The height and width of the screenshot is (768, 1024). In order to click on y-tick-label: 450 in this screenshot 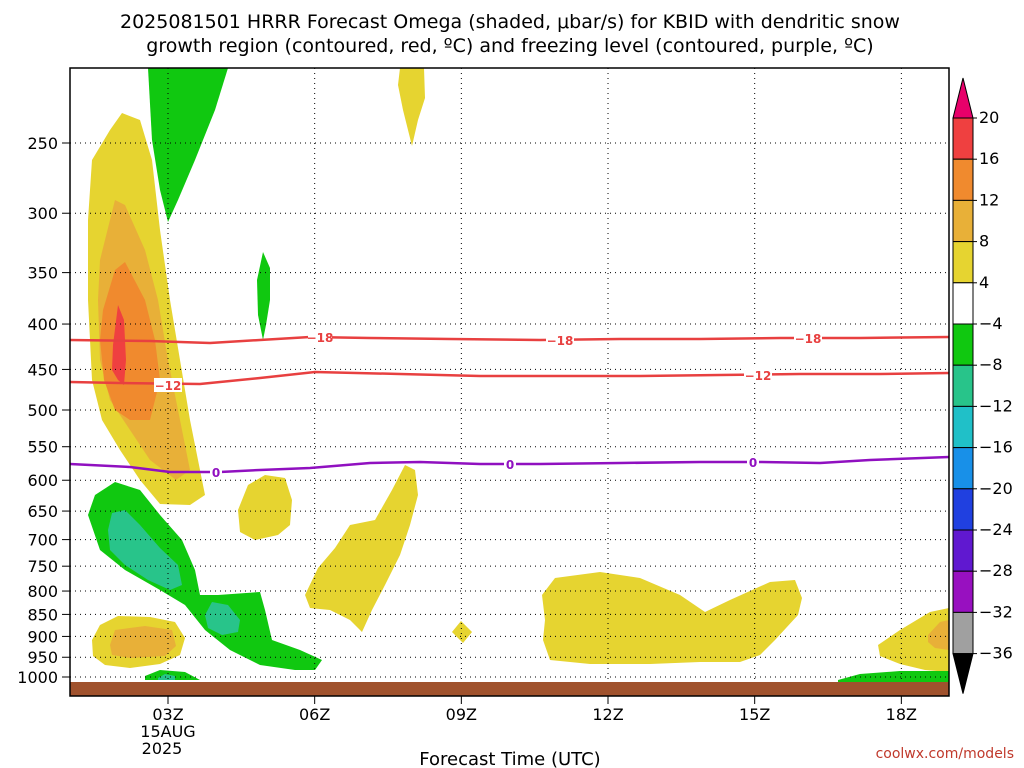, I will do `click(42, 369)`.